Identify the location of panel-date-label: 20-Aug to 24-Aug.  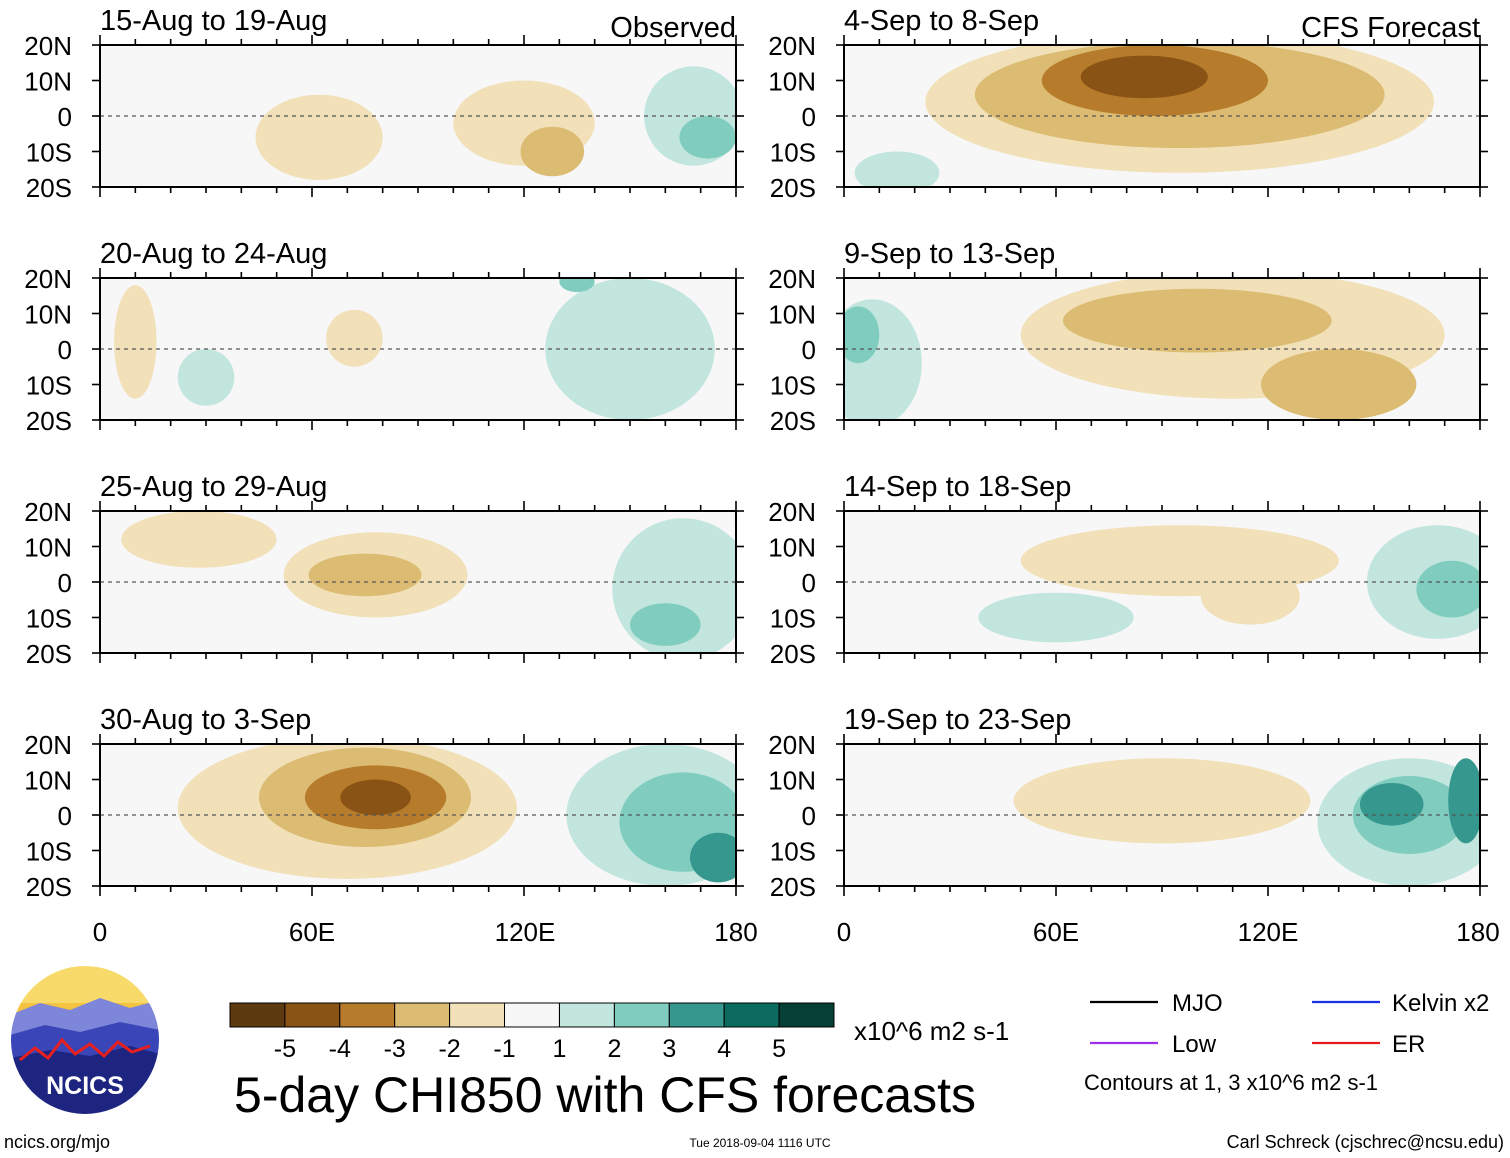
(213, 254).